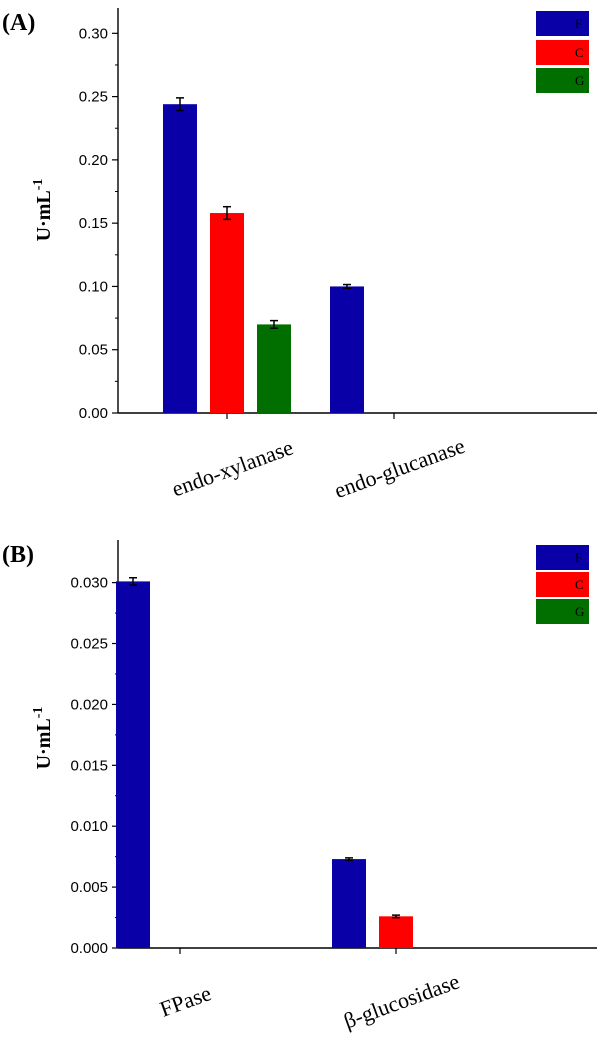 Image resolution: width=597 pixels, height=1052 pixels. I want to click on x-tick-label-endo-glucanase: endo-glucanase, so click(399, 468).